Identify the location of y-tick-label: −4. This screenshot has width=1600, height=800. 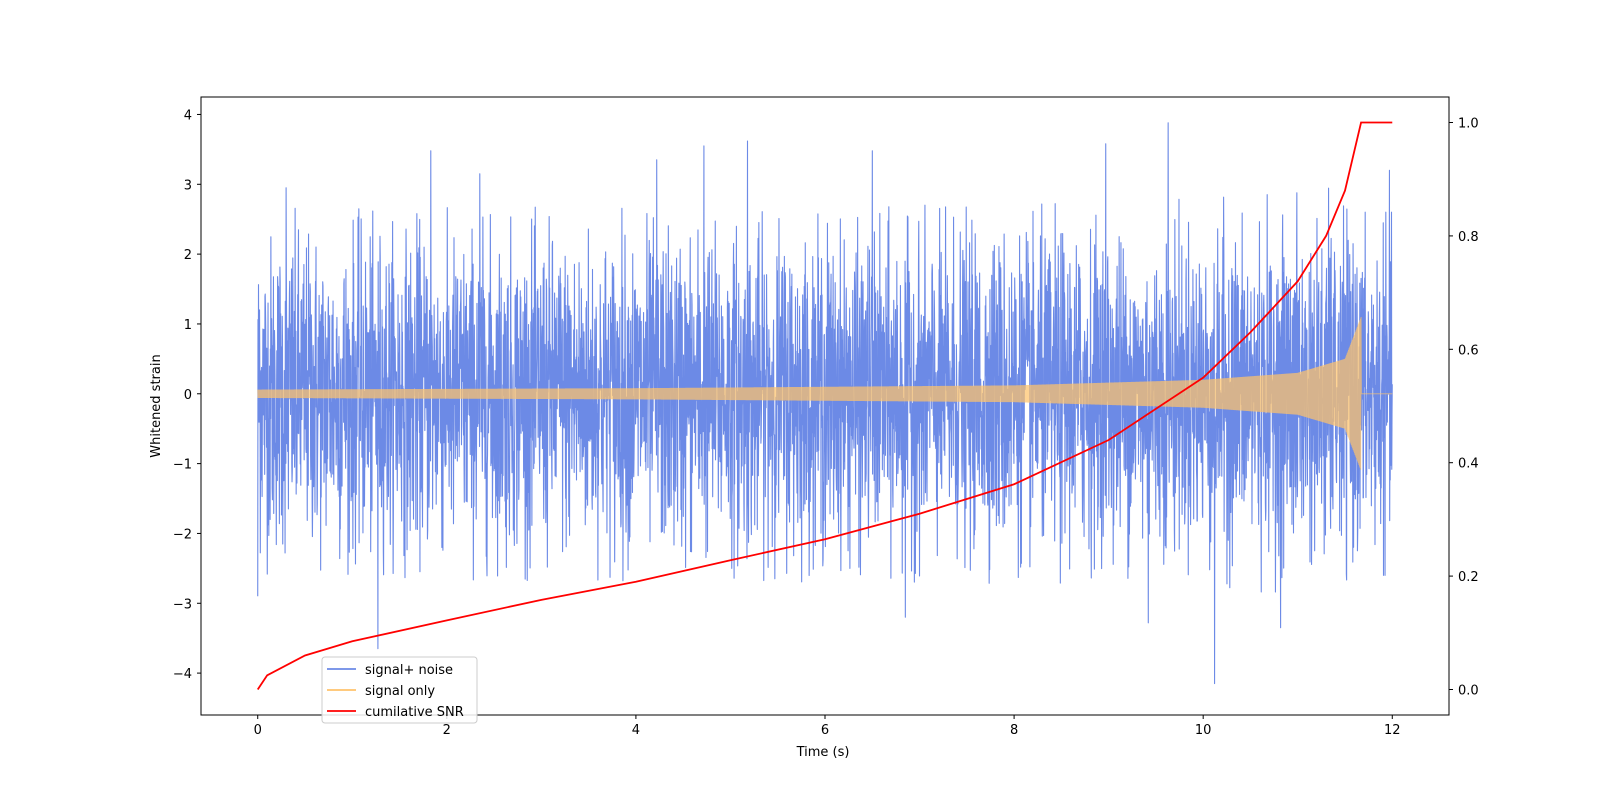
(182, 674).